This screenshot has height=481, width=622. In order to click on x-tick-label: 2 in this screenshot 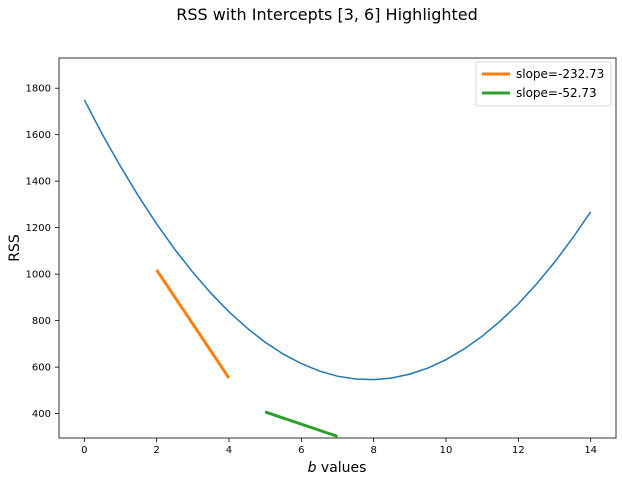, I will do `click(156, 450)`.